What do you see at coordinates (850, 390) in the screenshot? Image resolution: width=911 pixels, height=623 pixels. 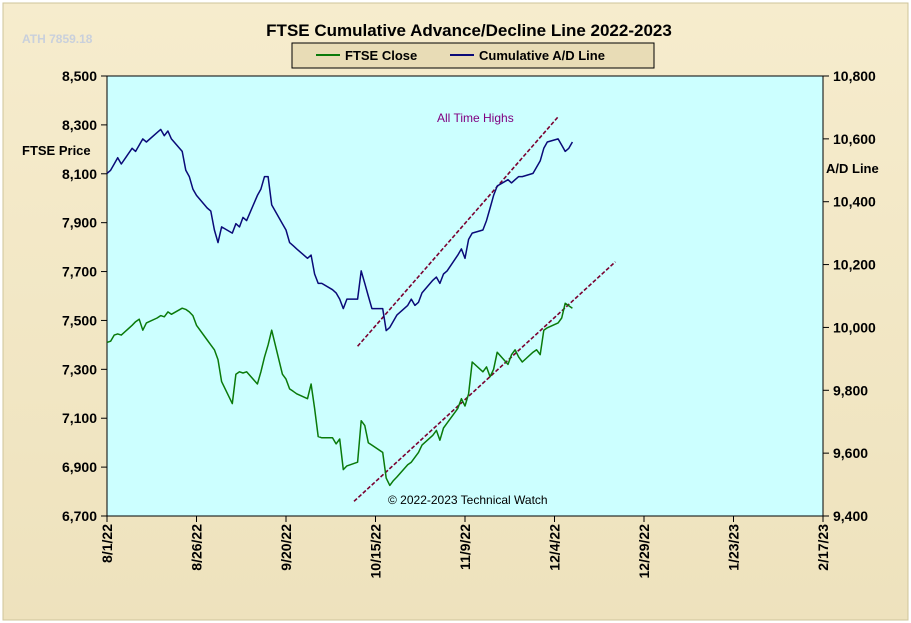 I see `right-tick-label: 9,800` at bounding box center [850, 390].